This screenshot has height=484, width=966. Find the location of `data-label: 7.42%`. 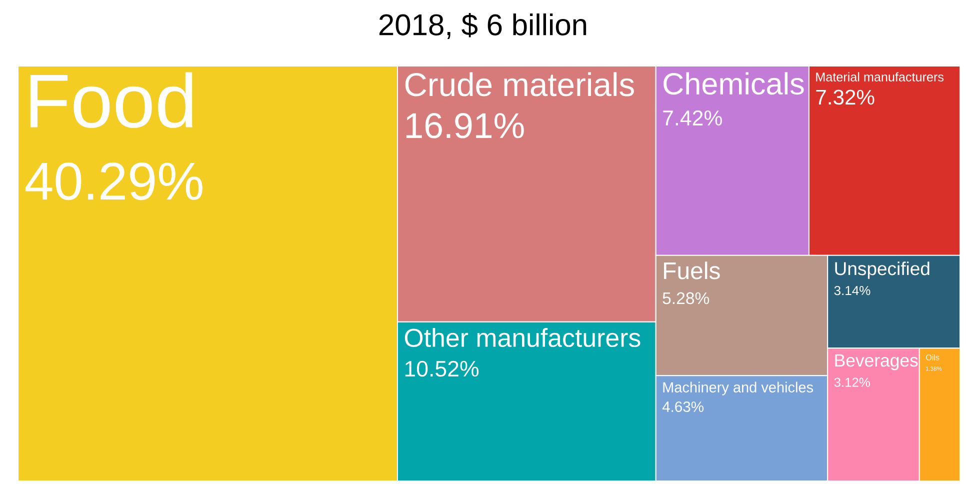

data-label: 7.42% is located at coordinates (692, 118).